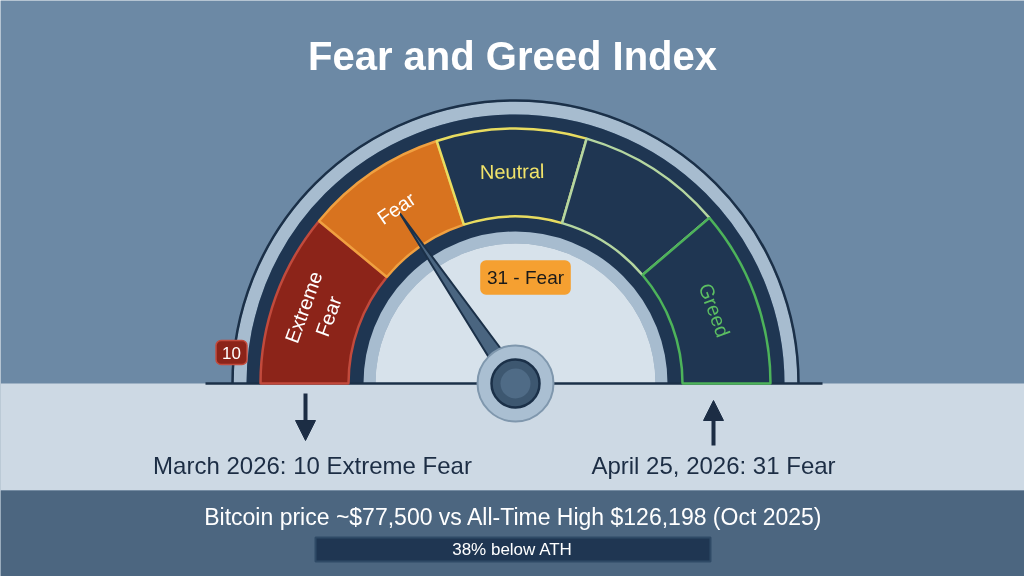  I want to click on text: Bitcoin price ~$77,500 vs All-Time High $126,198 (Oct 2025), so click(513, 516).